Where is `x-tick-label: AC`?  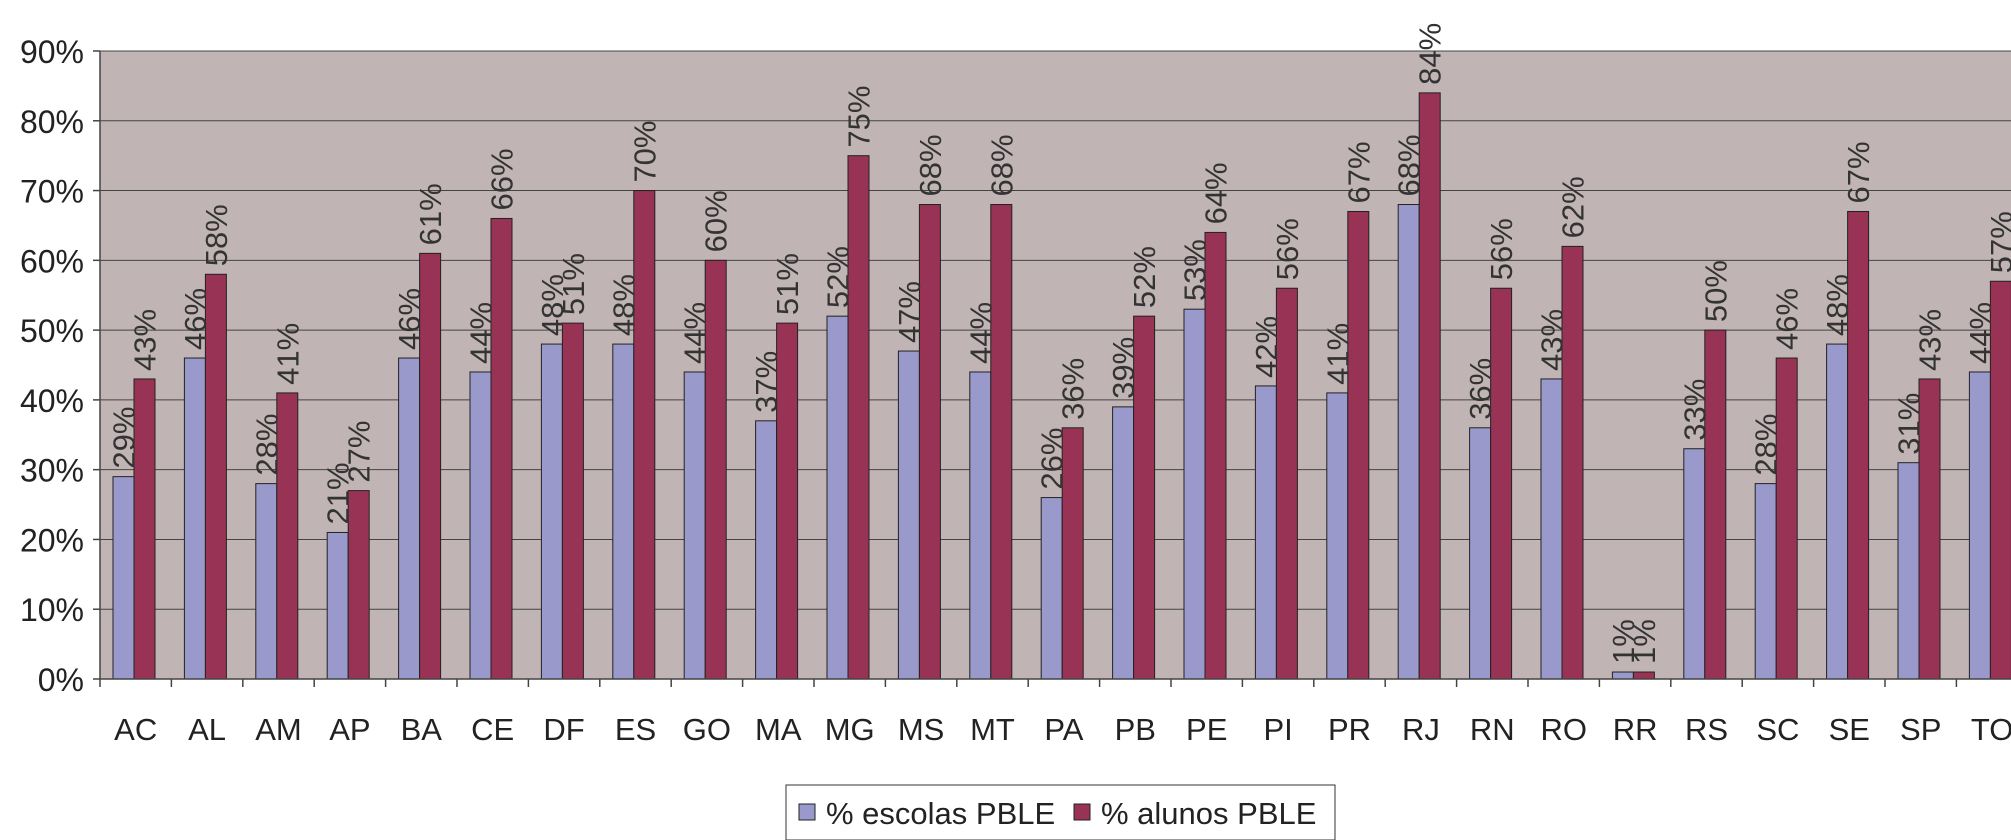
x-tick-label: AC is located at coordinates (135, 729).